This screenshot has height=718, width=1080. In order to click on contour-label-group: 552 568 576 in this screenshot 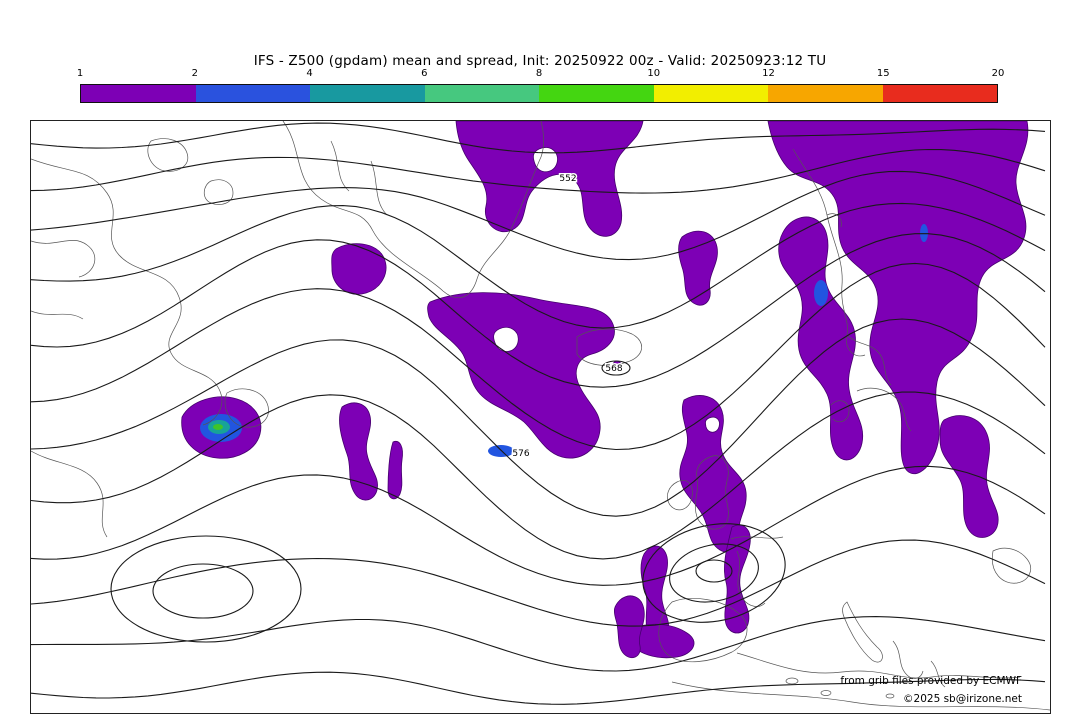, I will do `click(567, 317)`.